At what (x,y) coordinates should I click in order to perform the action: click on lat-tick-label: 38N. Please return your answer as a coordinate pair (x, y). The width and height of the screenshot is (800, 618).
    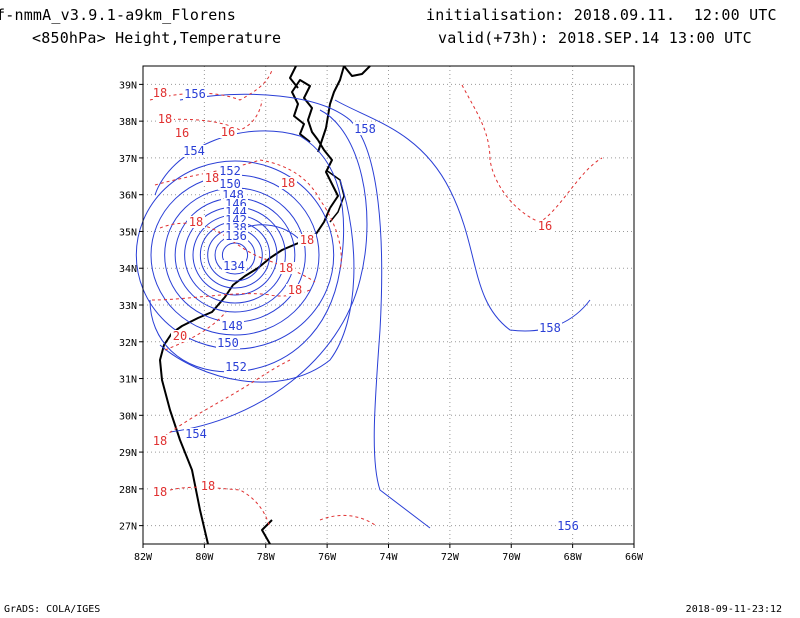
    Looking at the image, I should click on (128, 122).